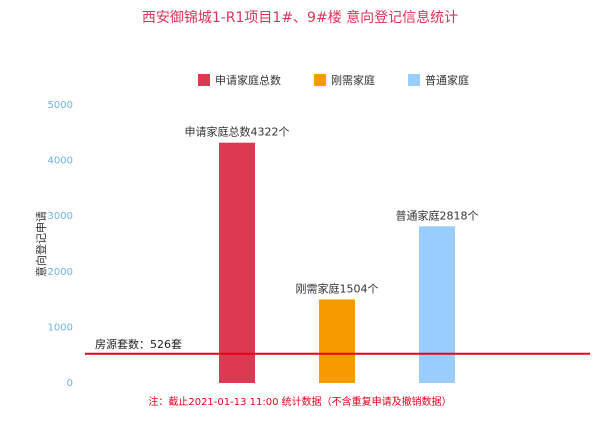  I want to click on value-label: 申请家庭总数4322个, so click(237, 132).